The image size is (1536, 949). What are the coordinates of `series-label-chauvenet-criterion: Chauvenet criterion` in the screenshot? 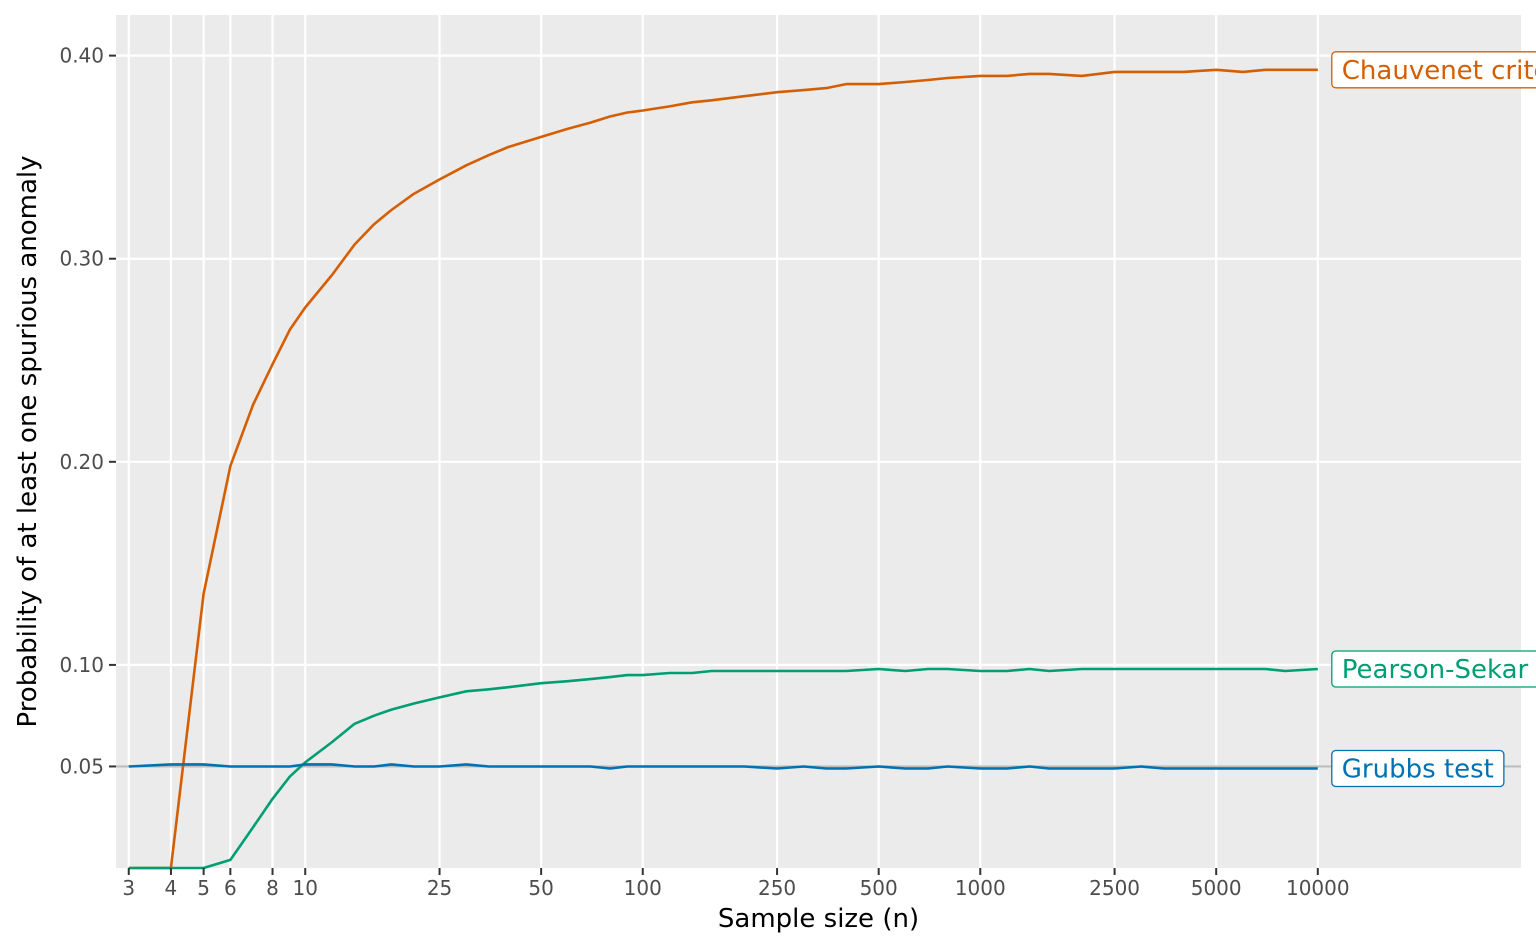 It's located at (1439, 71).